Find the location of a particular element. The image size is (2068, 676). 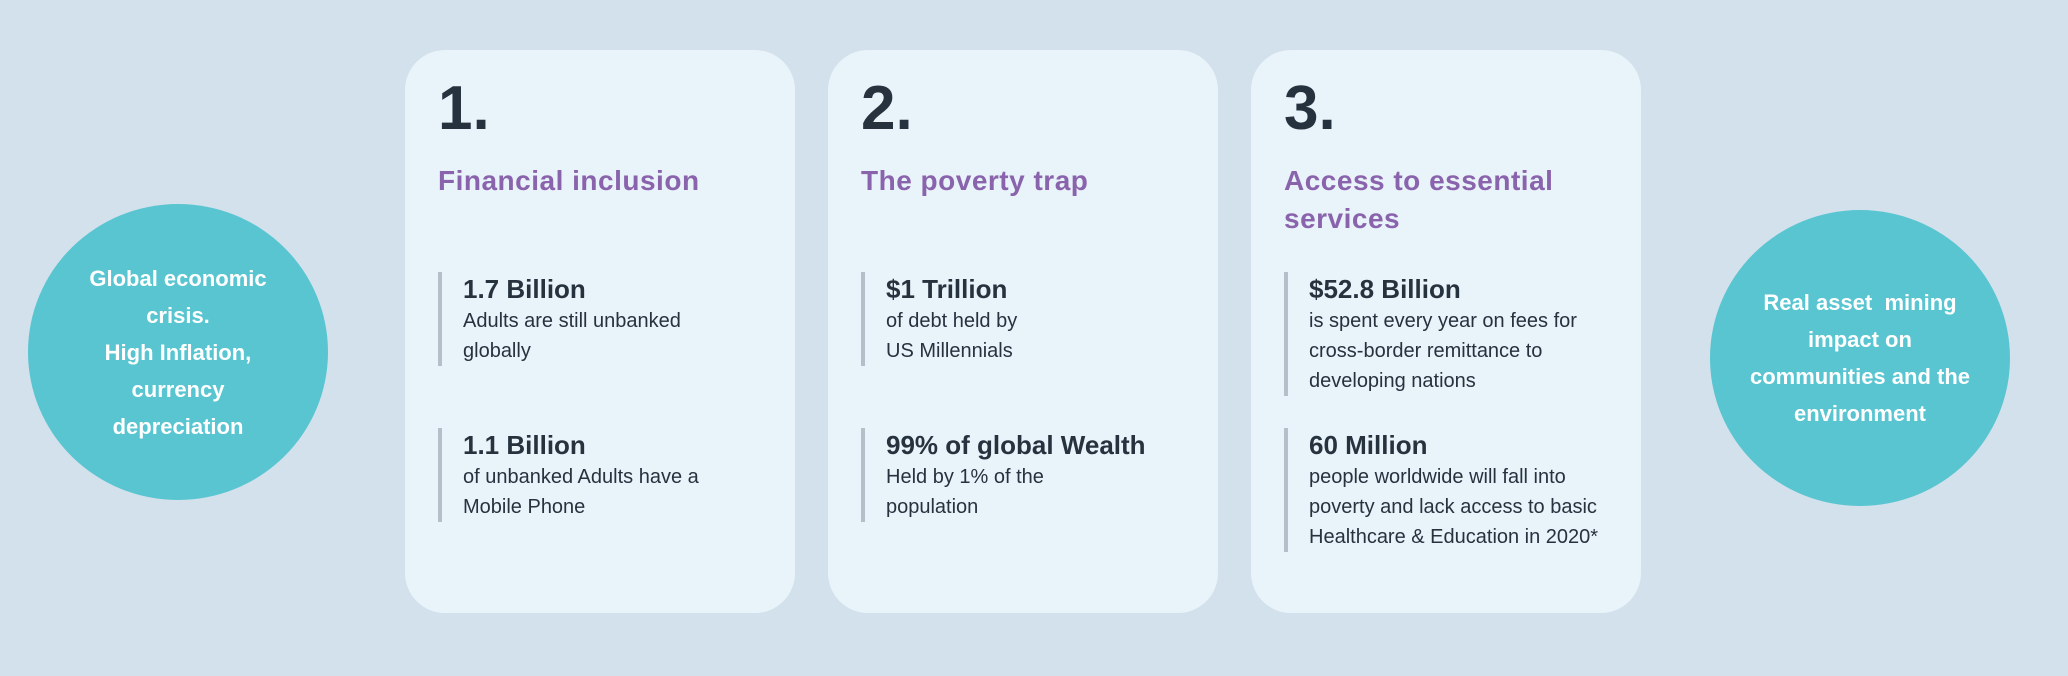

card-title: The poverty trap is located at coordinates (975, 180).